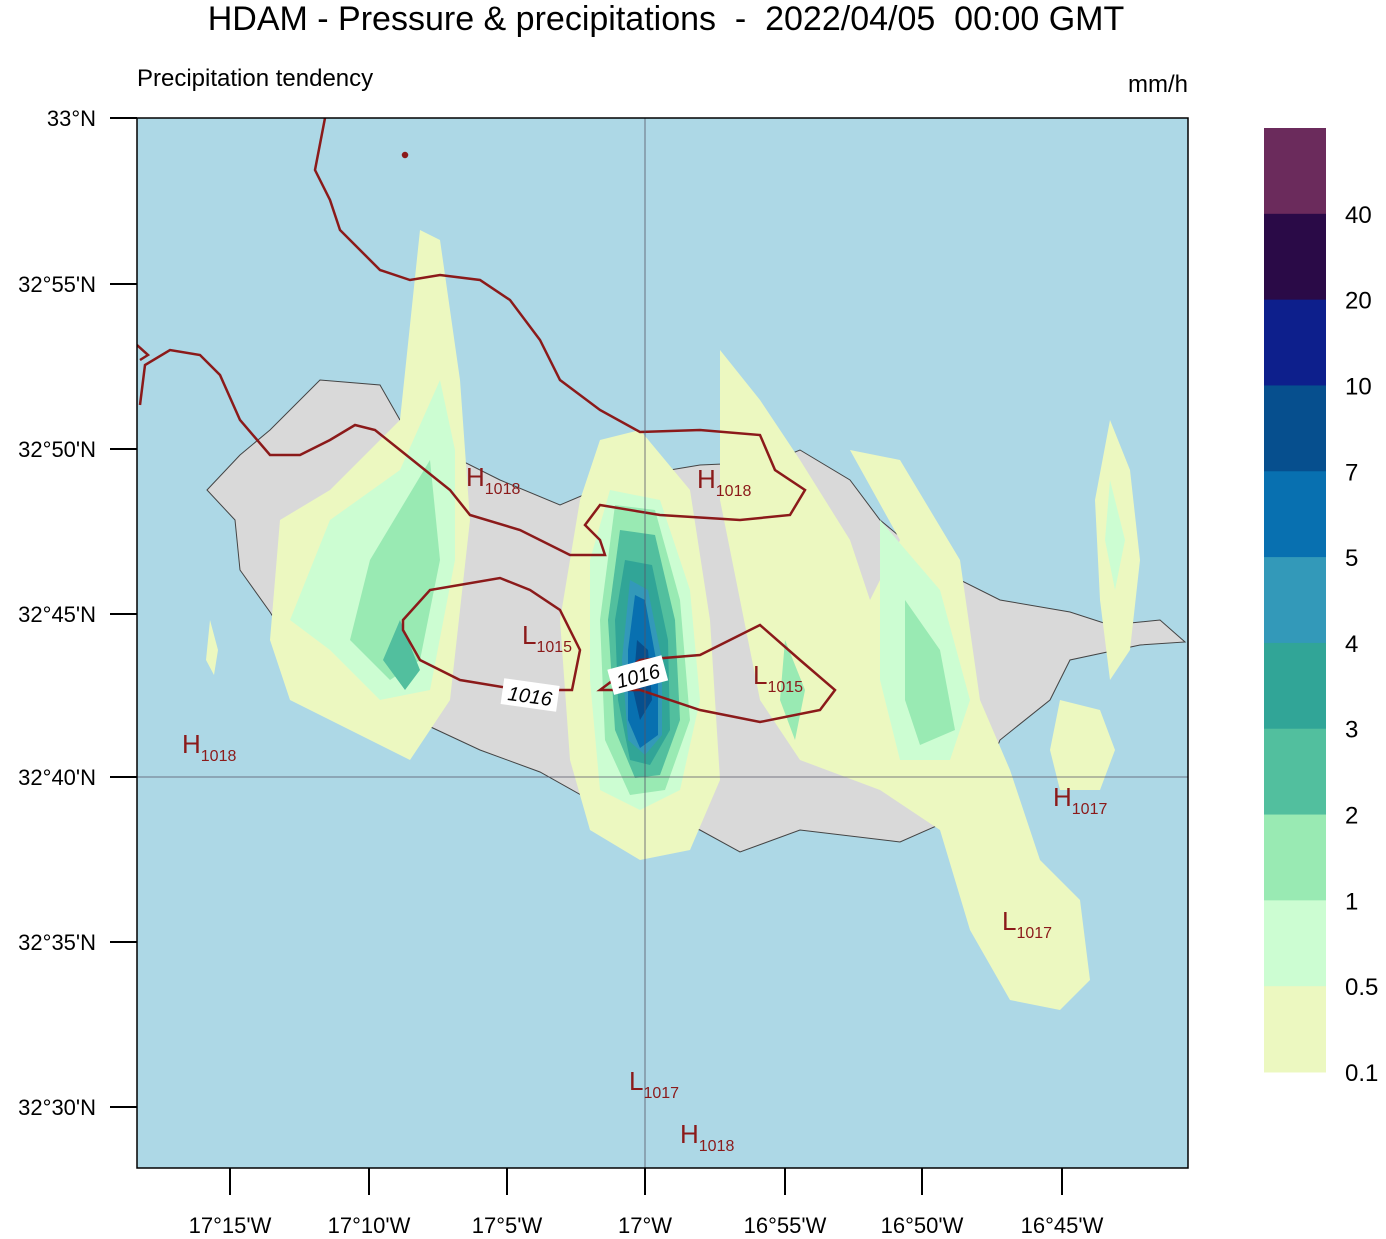 This screenshot has height=1239, width=1386. What do you see at coordinates (255, 78) in the screenshot?
I see `subtitle: Precipitation tendency` at bounding box center [255, 78].